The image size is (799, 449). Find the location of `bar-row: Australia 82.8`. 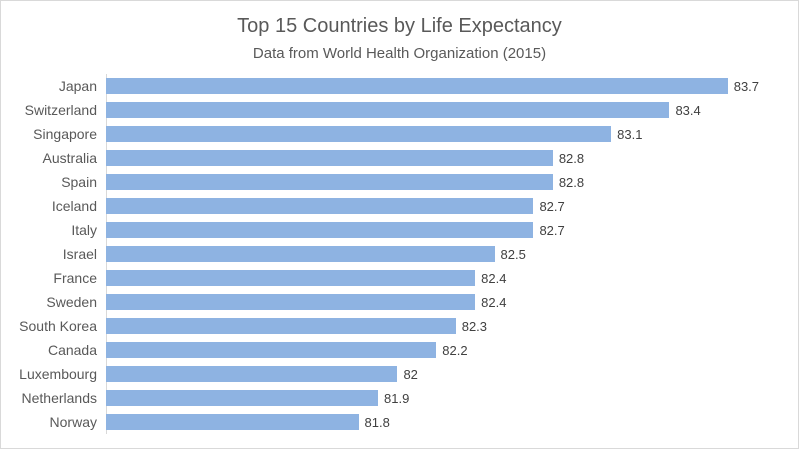

bar-row: Australia 82.8 is located at coordinates (393, 158).